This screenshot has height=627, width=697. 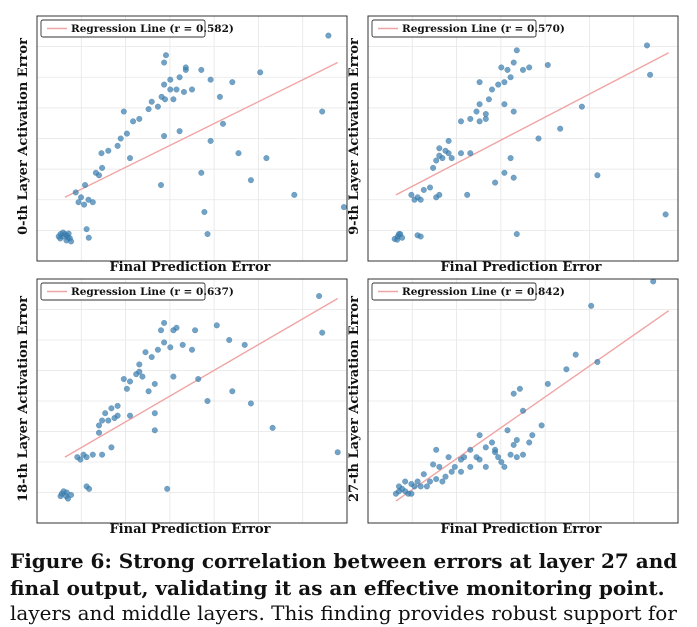 What do you see at coordinates (354, 399) in the screenshot?
I see `y-axis-title: 27-th Layer Activation Error` at bounding box center [354, 399].